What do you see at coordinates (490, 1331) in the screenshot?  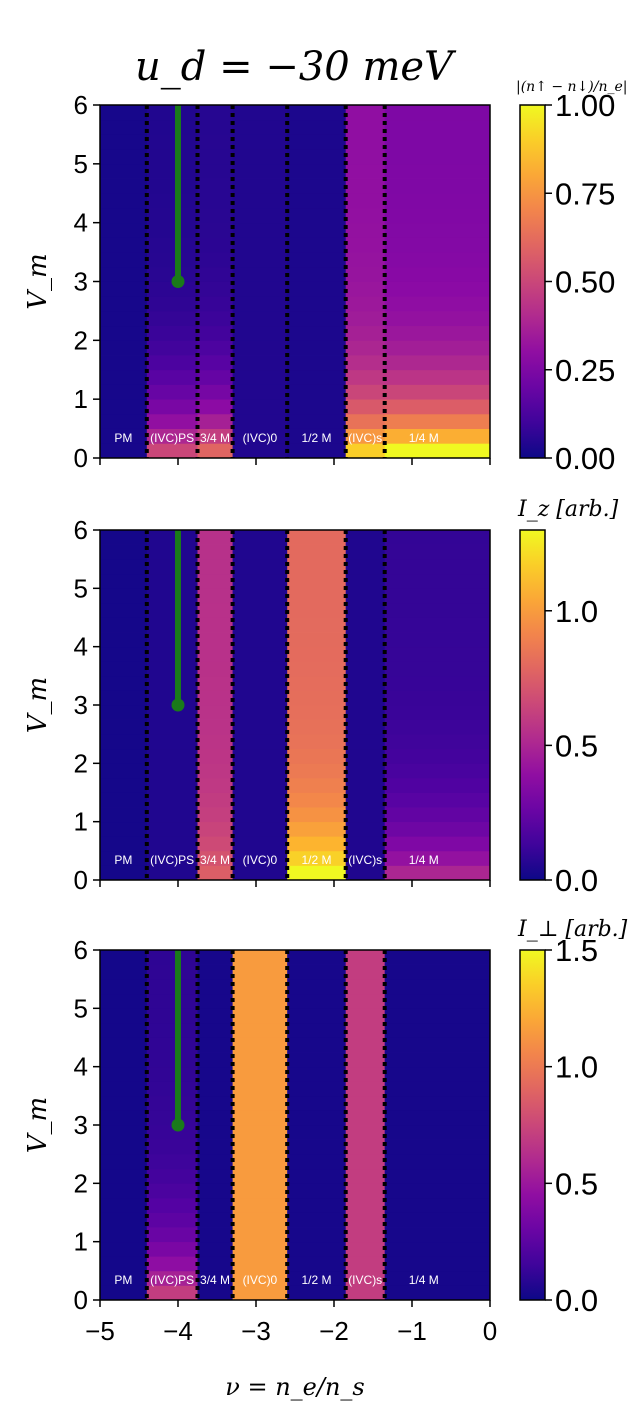 I see `x-tick-label-5: 0` at bounding box center [490, 1331].